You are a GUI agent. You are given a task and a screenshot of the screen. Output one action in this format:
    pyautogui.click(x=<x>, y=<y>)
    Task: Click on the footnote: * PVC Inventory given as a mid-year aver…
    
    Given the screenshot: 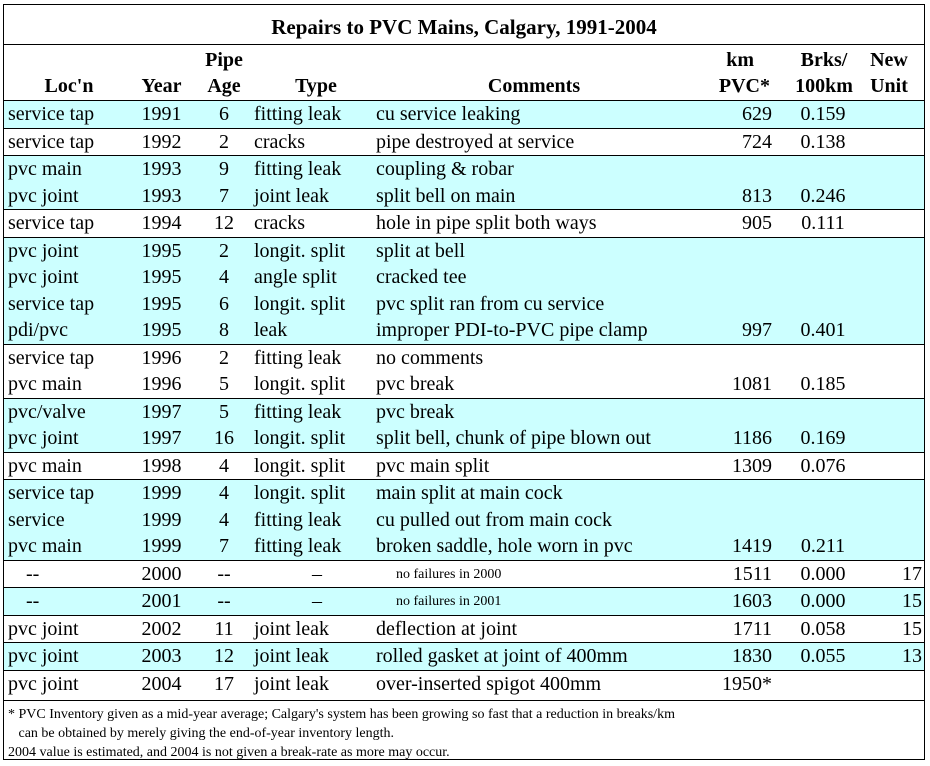 What is the action you would take?
    pyautogui.click(x=464, y=730)
    